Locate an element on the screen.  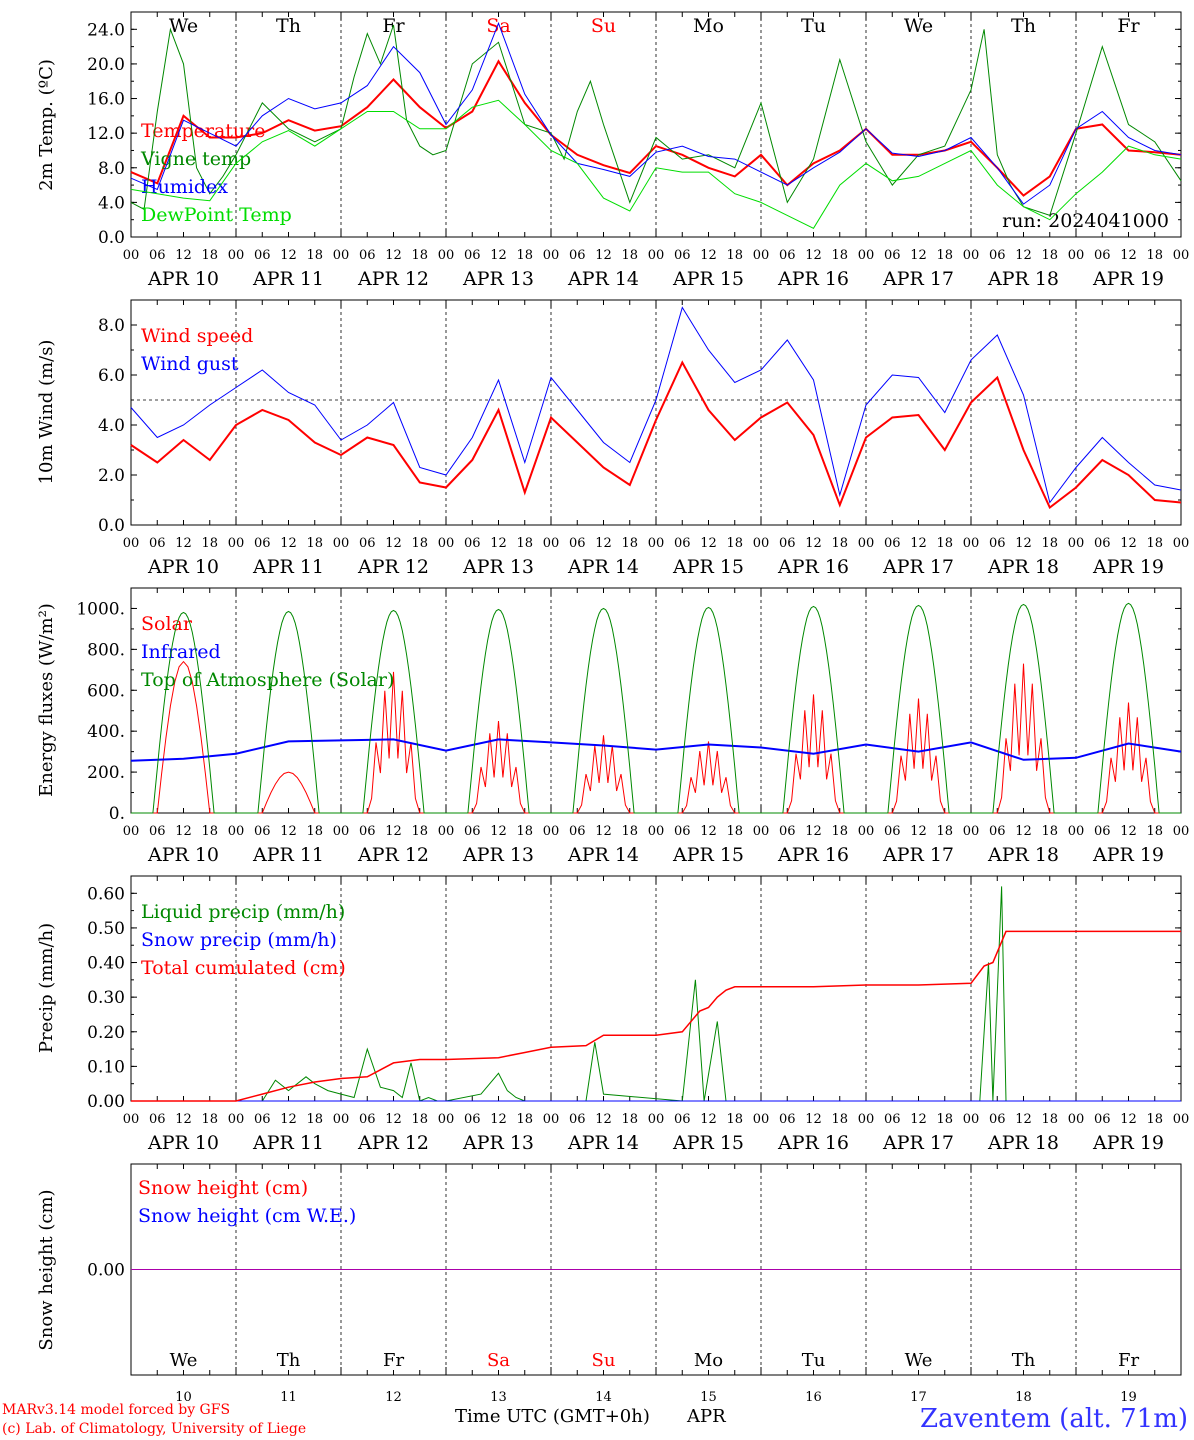
series-line-humidex is located at coordinates (656, 113).